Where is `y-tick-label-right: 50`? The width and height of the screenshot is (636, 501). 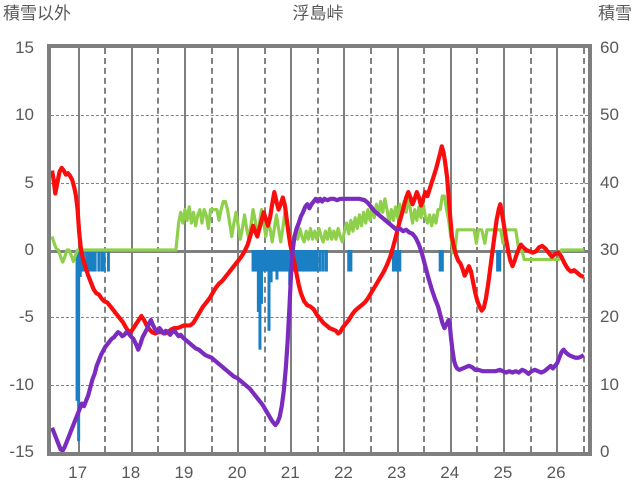
y-tick-label-right: 50 is located at coordinates (609, 115).